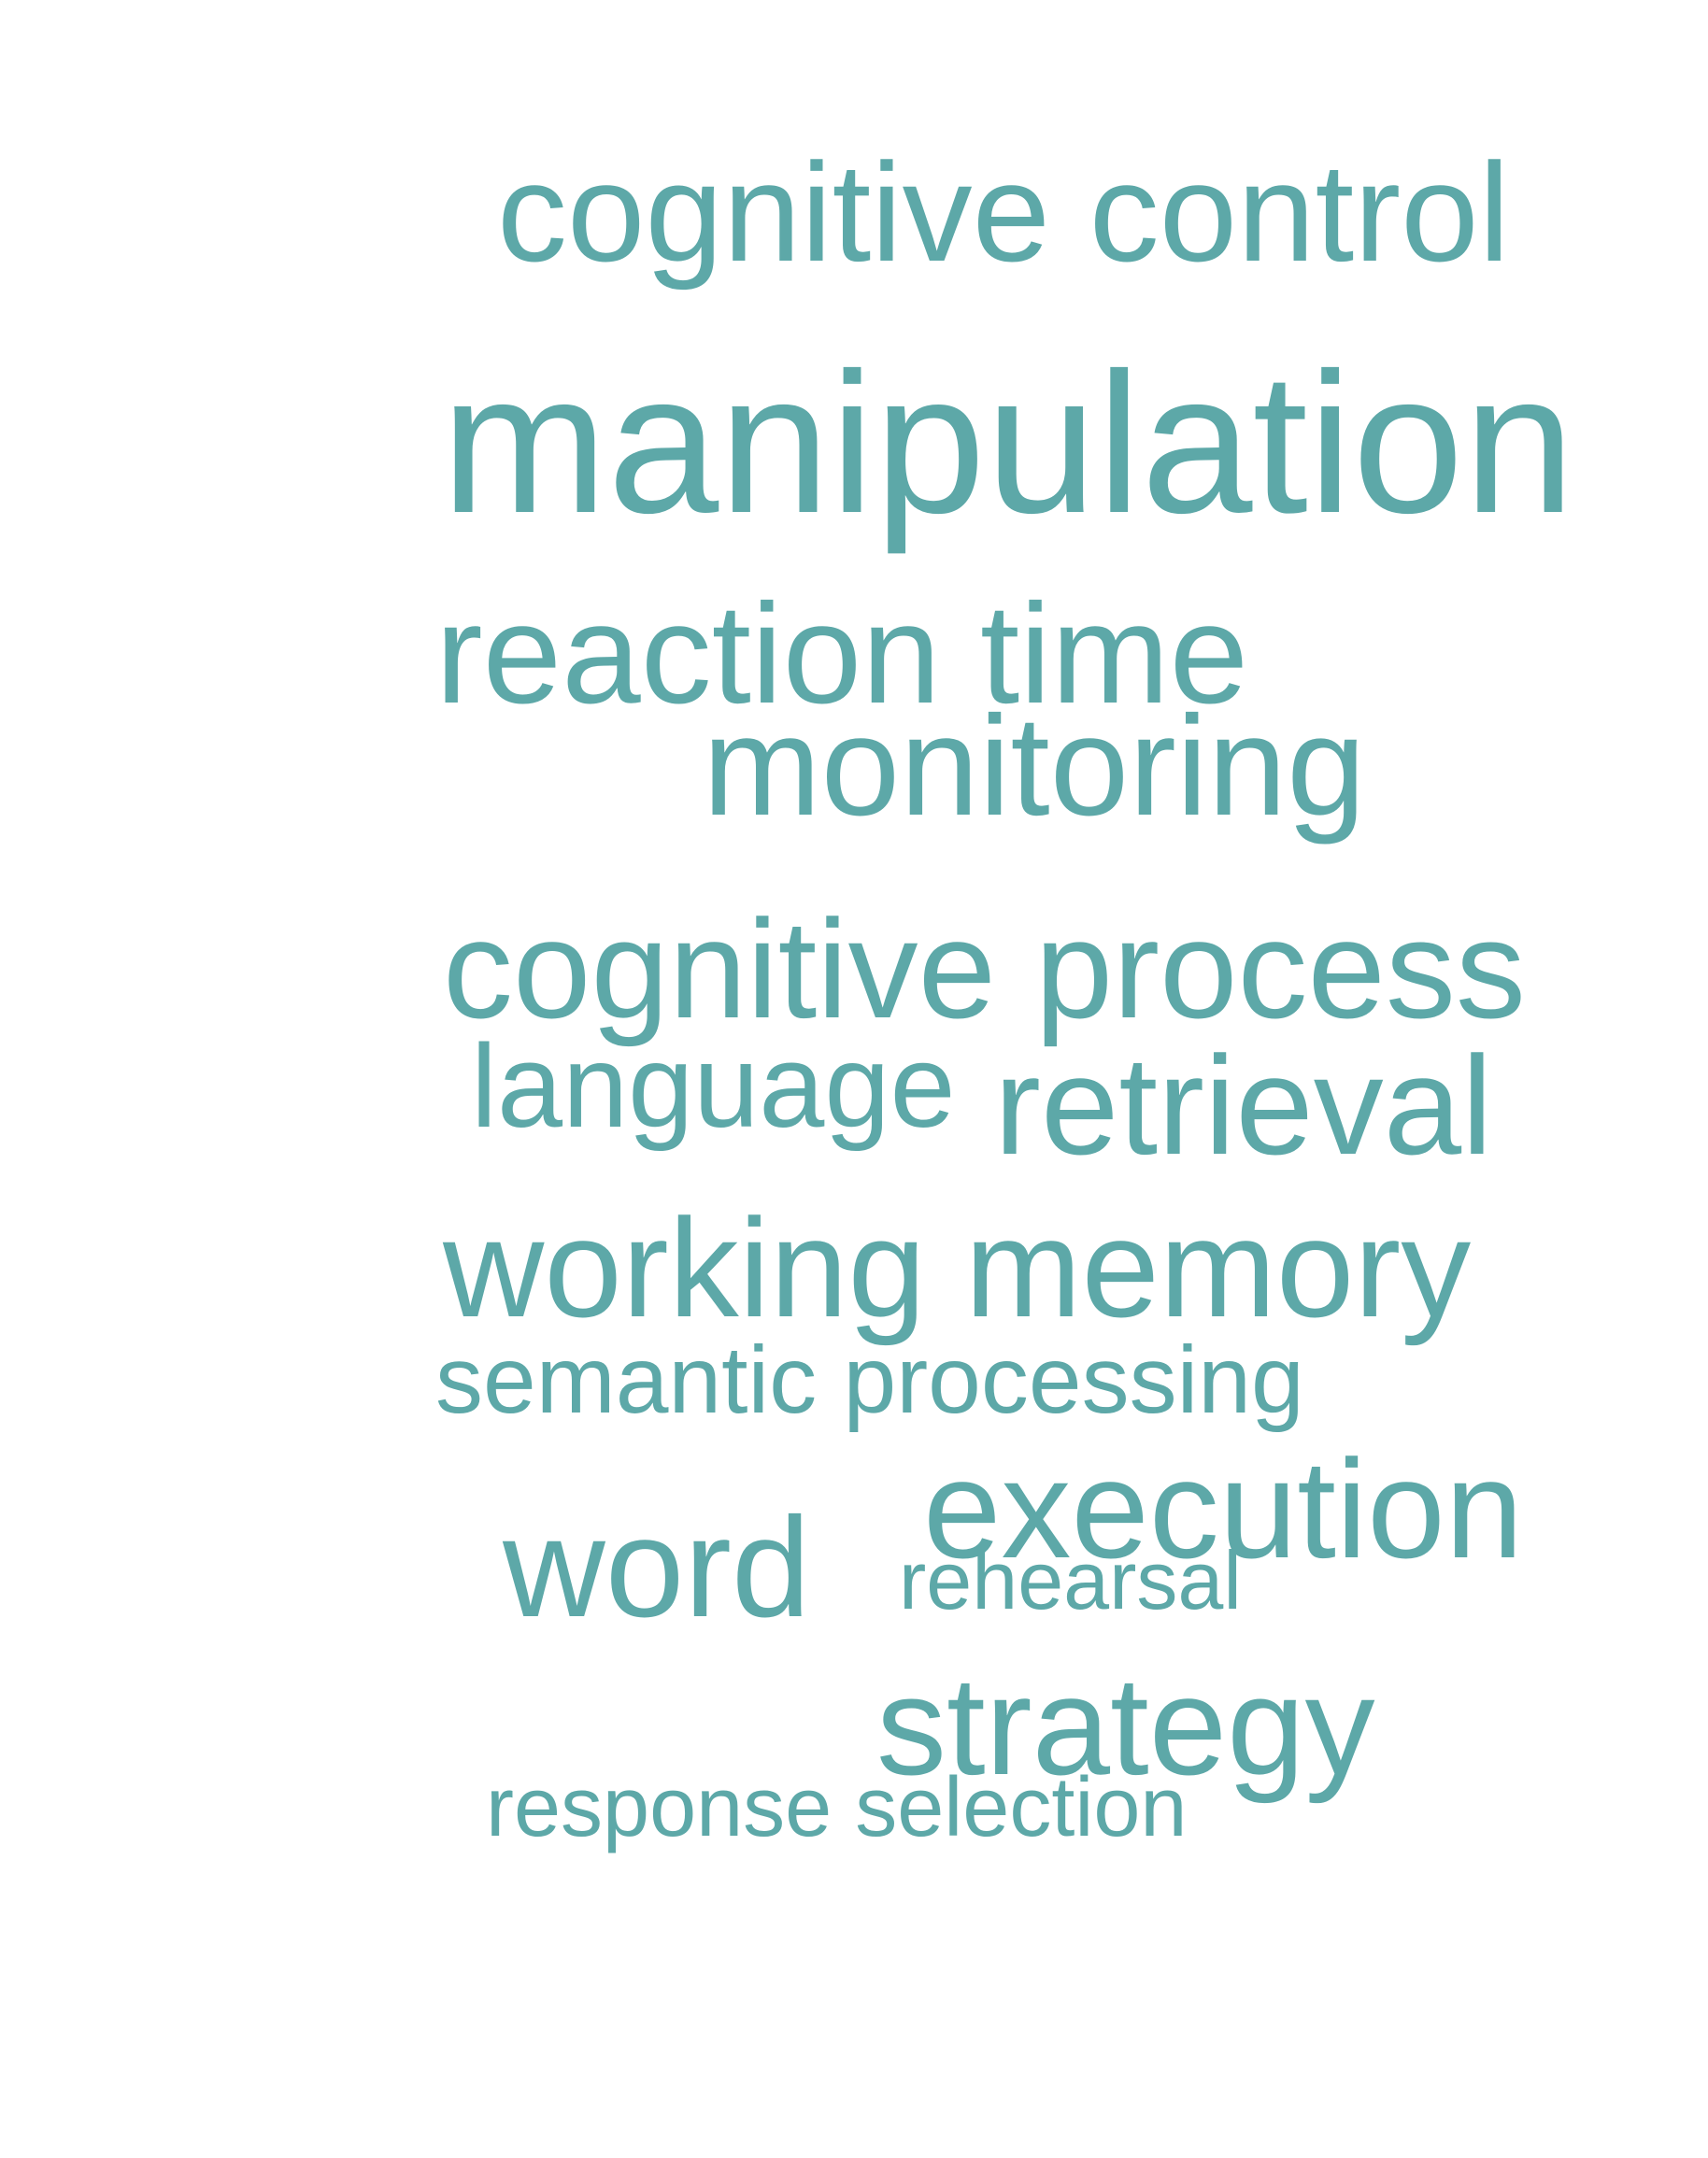 This screenshot has width=1708, height=2158. Describe the element at coordinates (657, 1567) in the screenshot. I see `word-word: word` at that location.